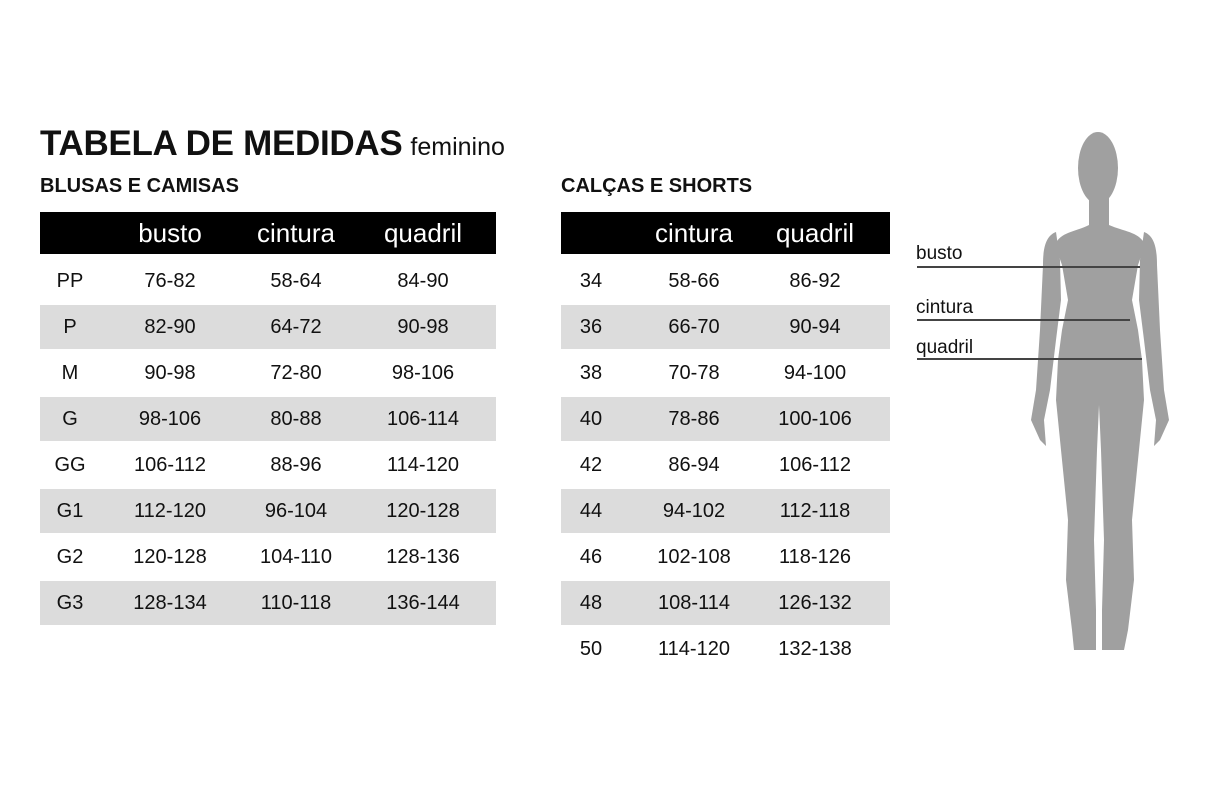 The width and height of the screenshot is (1213, 790). I want to click on size-cell: PP, so click(70, 280).